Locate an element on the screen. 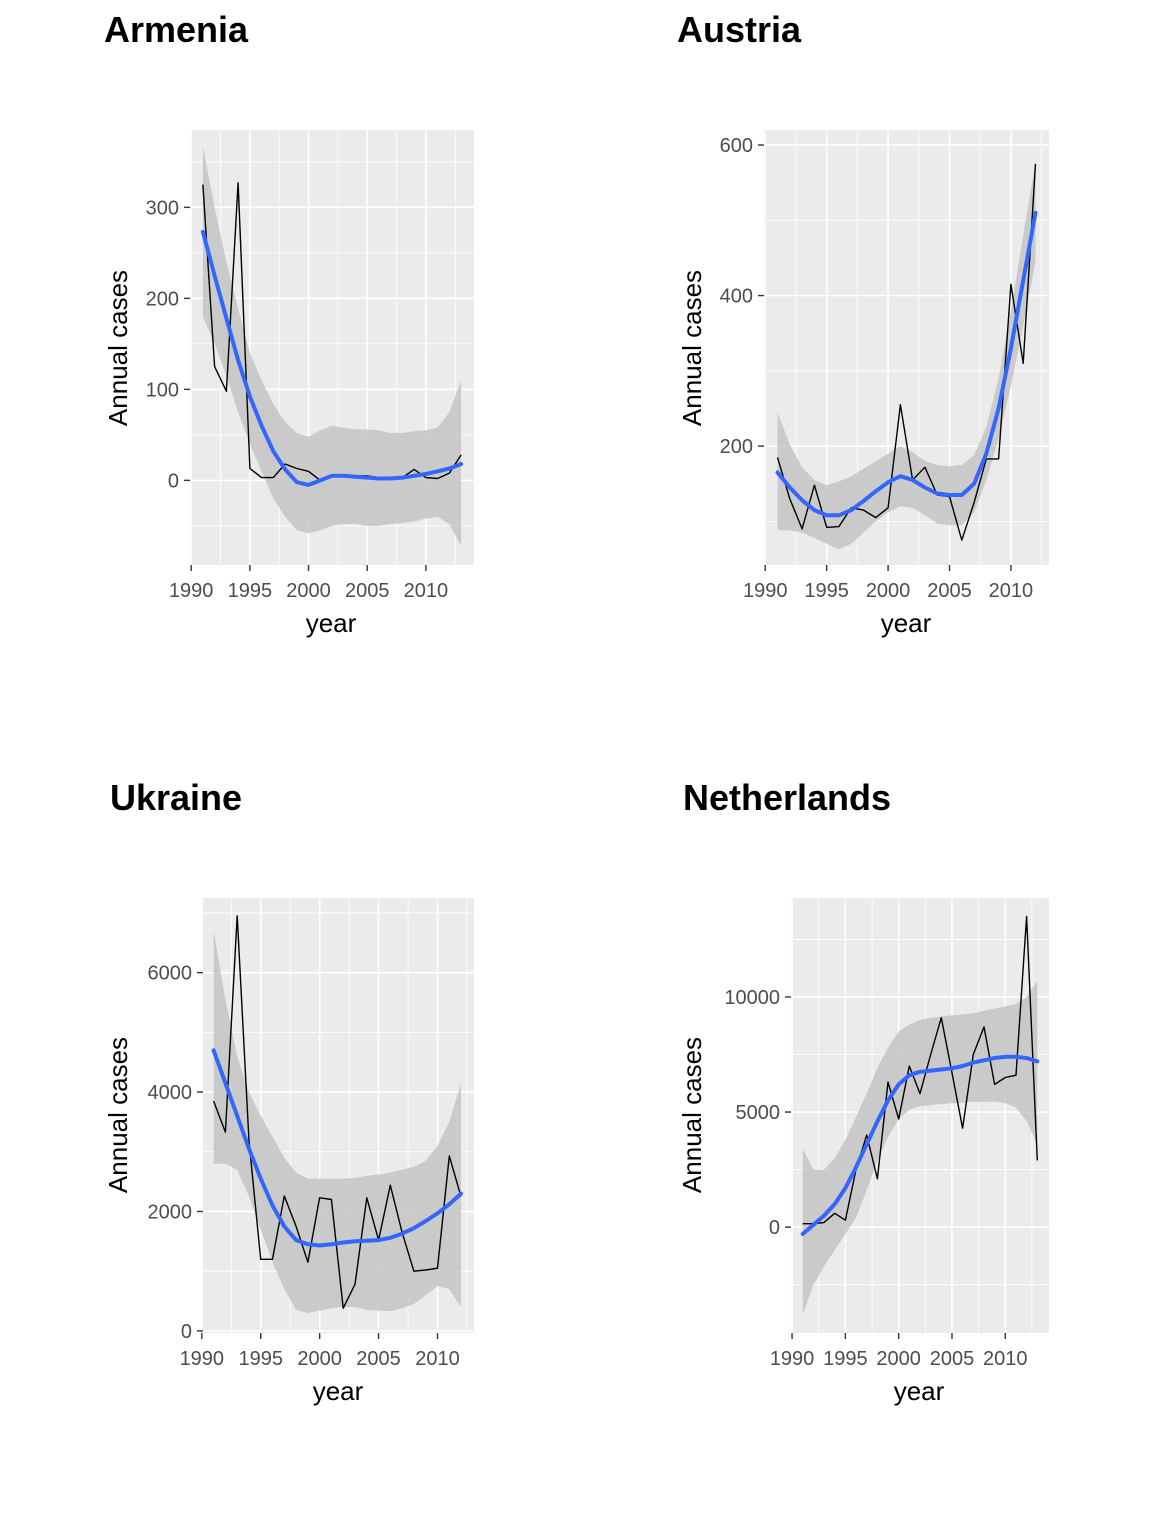  facet-title: Armenia is located at coordinates (176, 29).